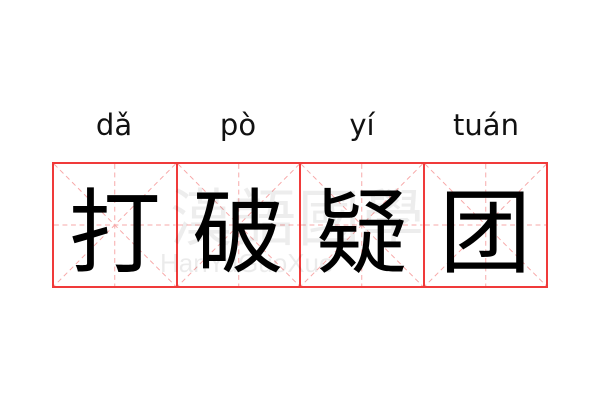 Image resolution: width=600 pixels, height=400 pixels. What do you see at coordinates (485, 233) in the screenshot?
I see `character: 团` at bounding box center [485, 233].